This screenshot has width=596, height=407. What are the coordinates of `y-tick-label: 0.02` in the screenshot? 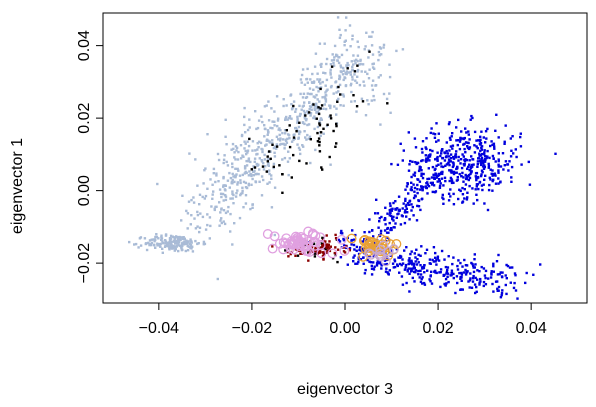 It's located at (84, 117).